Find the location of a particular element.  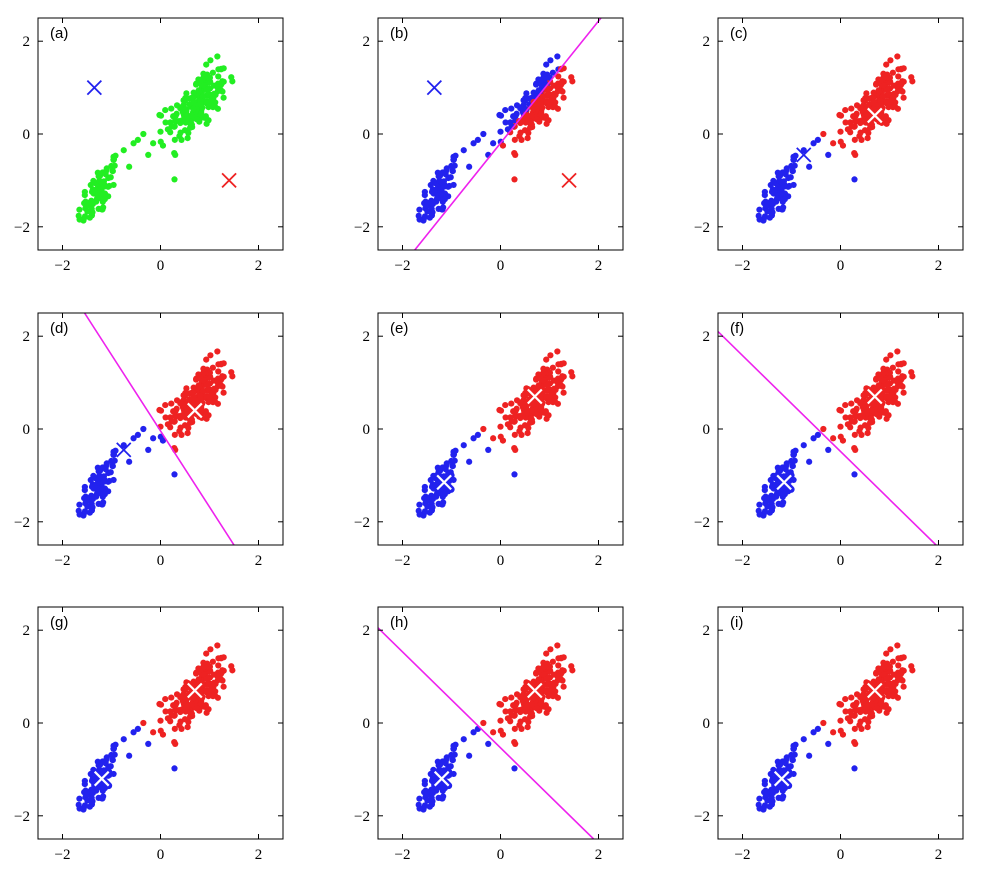

panel-label: (h) is located at coordinates (399, 622).